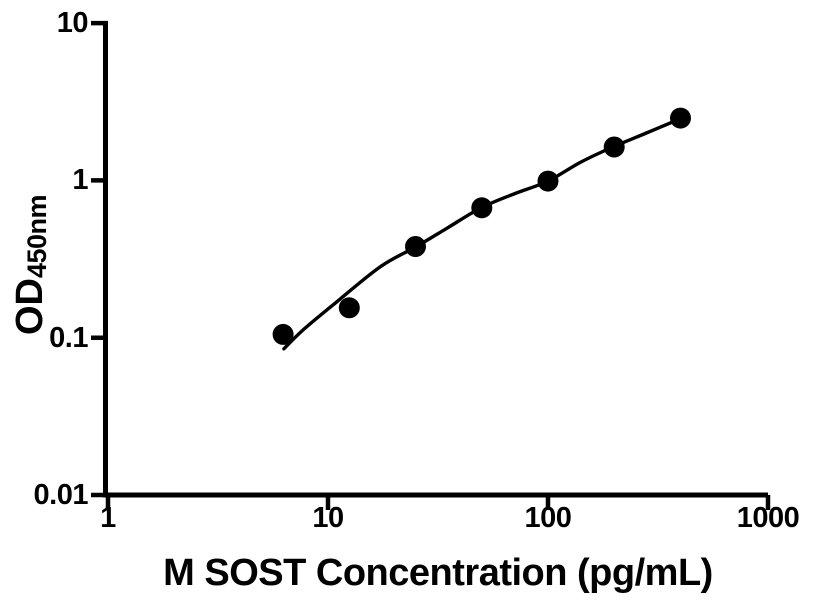  Describe the element at coordinates (37, 236) in the screenshot. I see `y-axis-title-subscript: 450nm` at that location.